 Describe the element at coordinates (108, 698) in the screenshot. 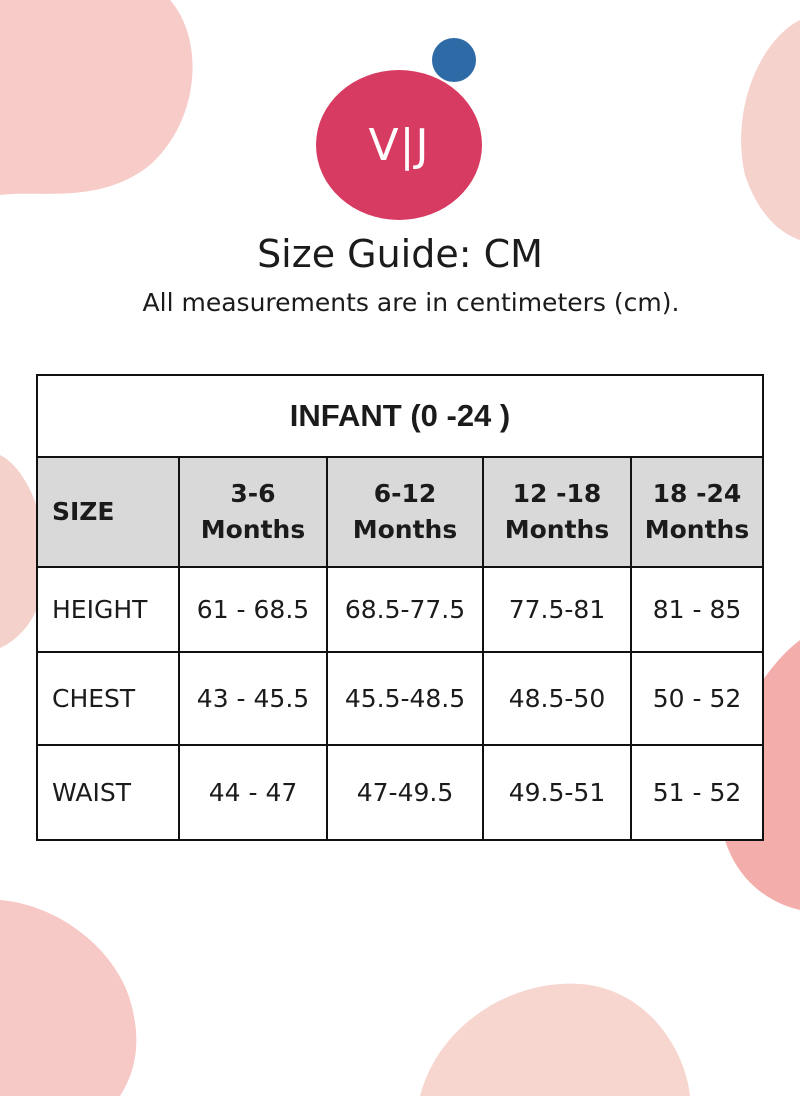

I see `row-label: CHEST` at that location.